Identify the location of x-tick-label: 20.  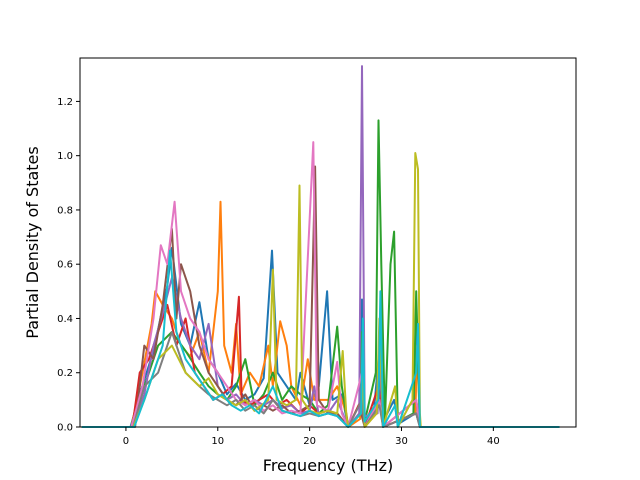
(309, 441).